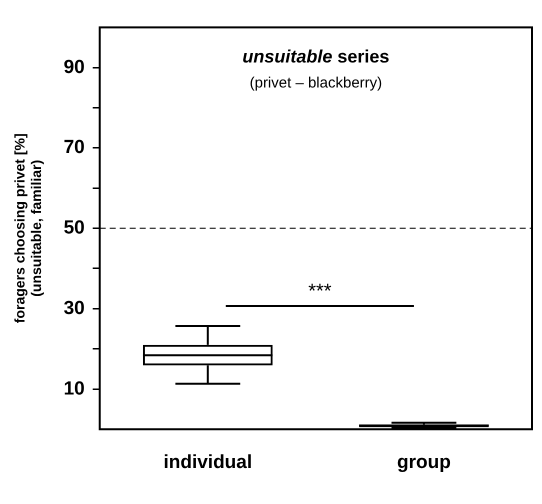 This screenshot has width=542, height=504. Describe the element at coordinates (207, 462) in the screenshot. I see `x-tick-label: individual` at that location.